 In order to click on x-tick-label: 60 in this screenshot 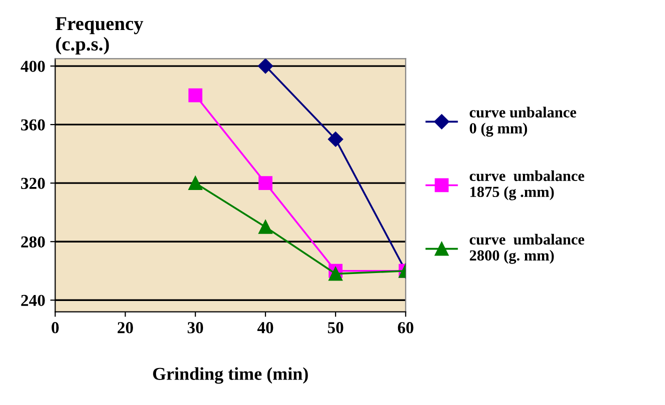, I will do `click(406, 328)`.